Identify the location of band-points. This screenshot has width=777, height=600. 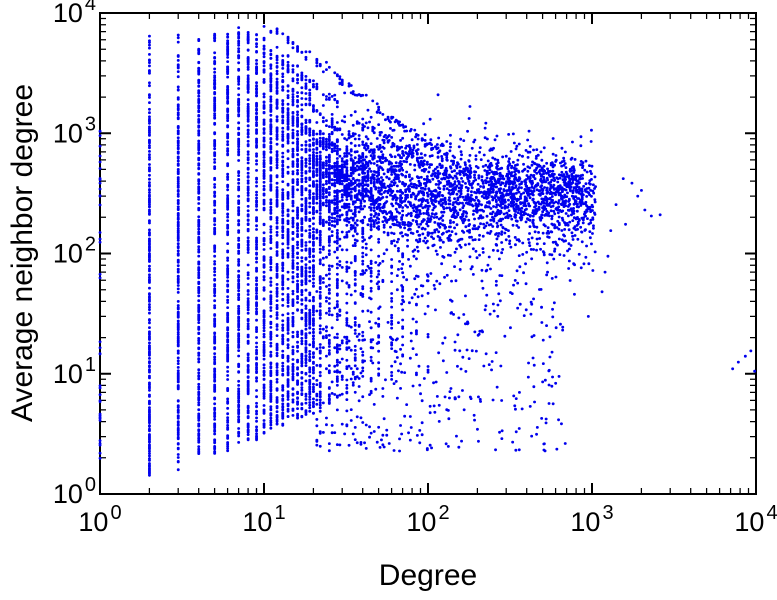
(341, 142).